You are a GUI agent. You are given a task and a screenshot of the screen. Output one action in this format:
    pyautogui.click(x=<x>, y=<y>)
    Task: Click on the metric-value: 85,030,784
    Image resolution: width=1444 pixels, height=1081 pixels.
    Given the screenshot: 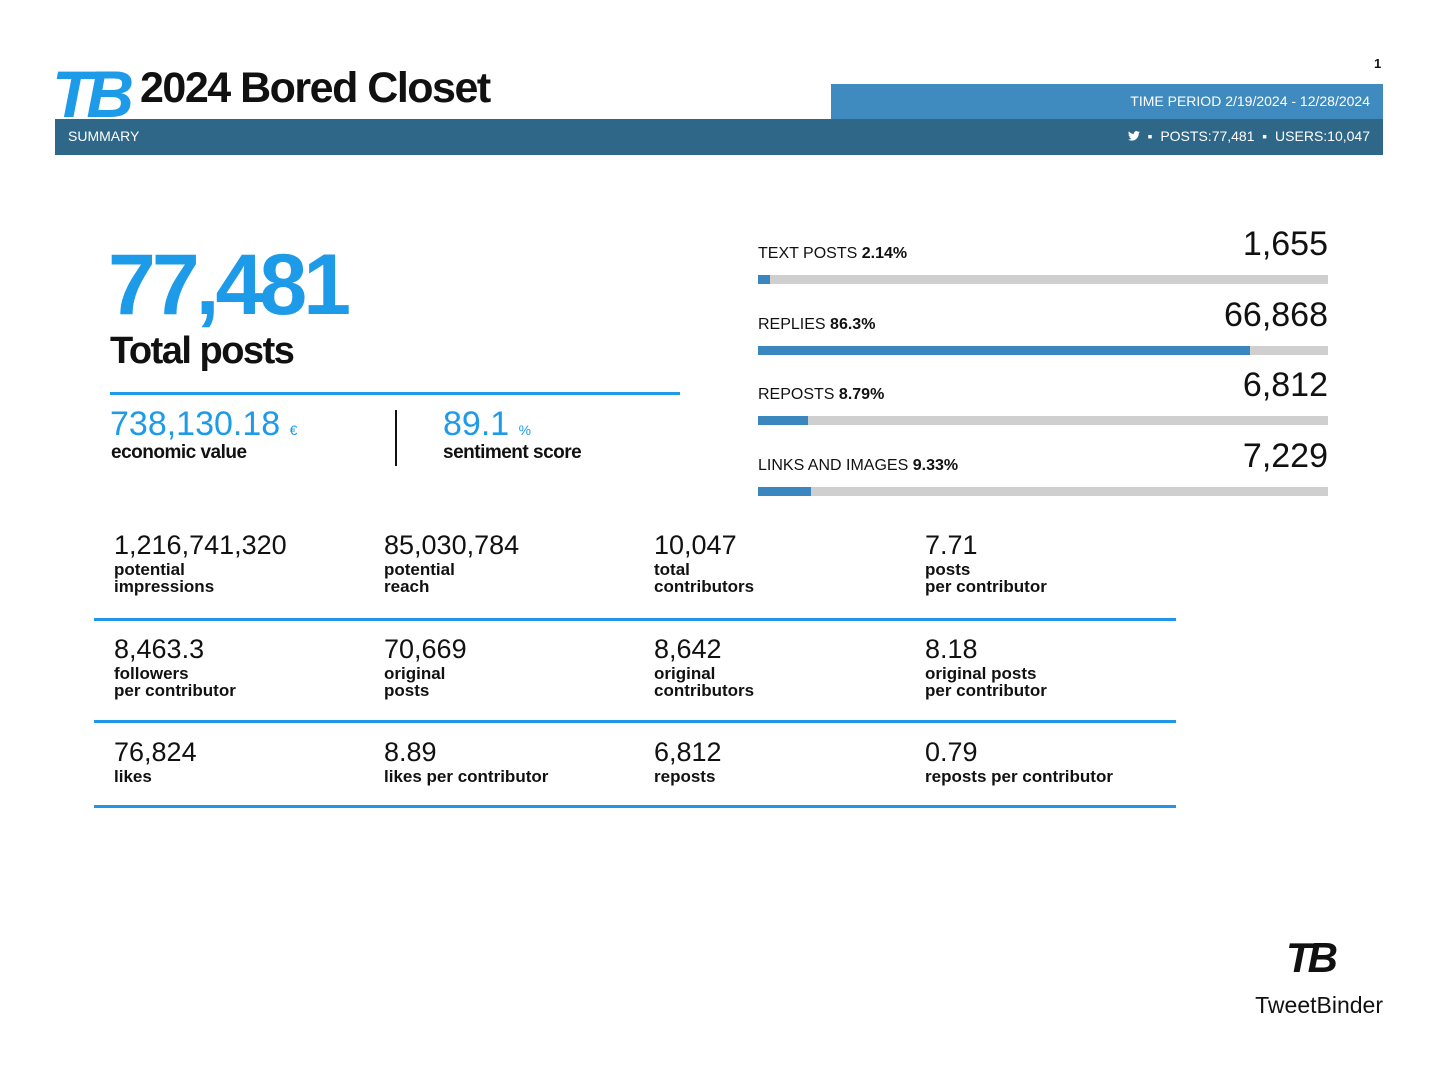 What is the action you would take?
    pyautogui.click(x=452, y=545)
    